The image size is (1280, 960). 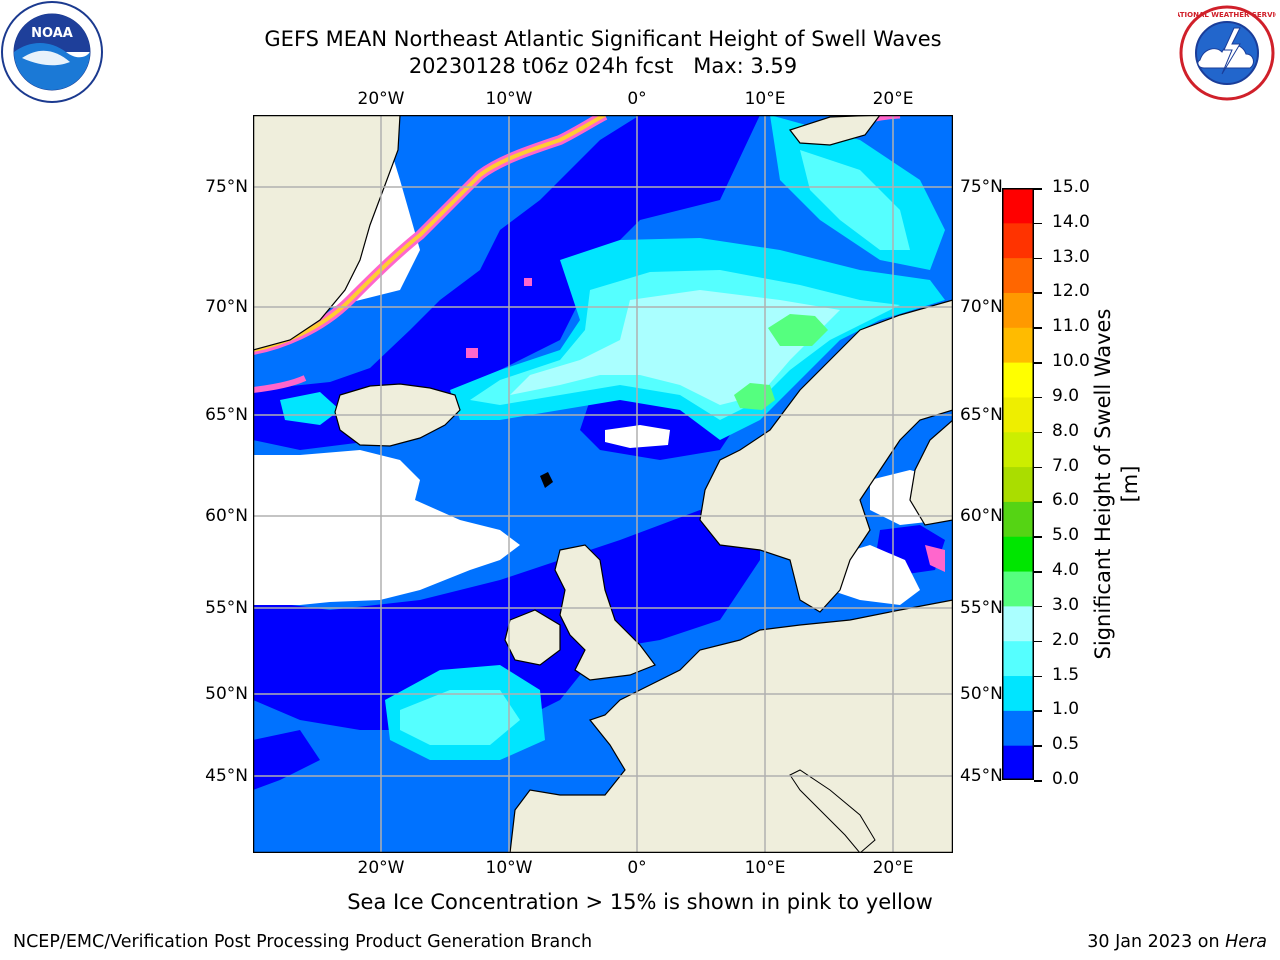 What do you see at coordinates (1066, 744) in the screenshot?
I see `colorbar-tick: 0.5` at bounding box center [1066, 744].